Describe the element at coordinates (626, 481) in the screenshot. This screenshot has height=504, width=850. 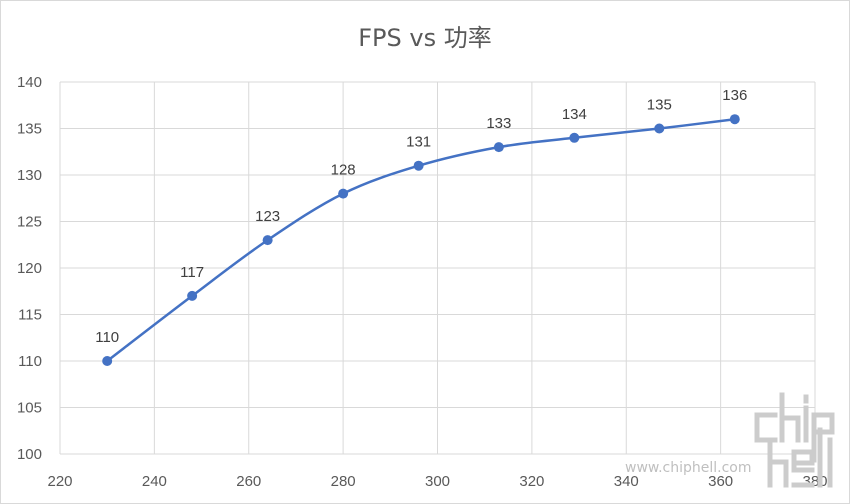
I see `x-tick-label: 340` at that location.